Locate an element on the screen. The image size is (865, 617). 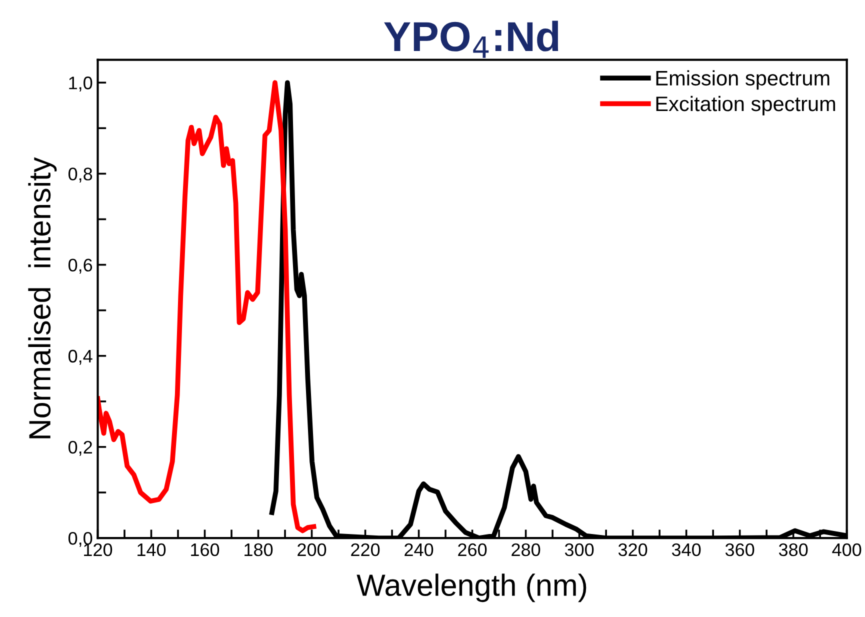
legend-label: Emission spectrum is located at coordinates (743, 80).